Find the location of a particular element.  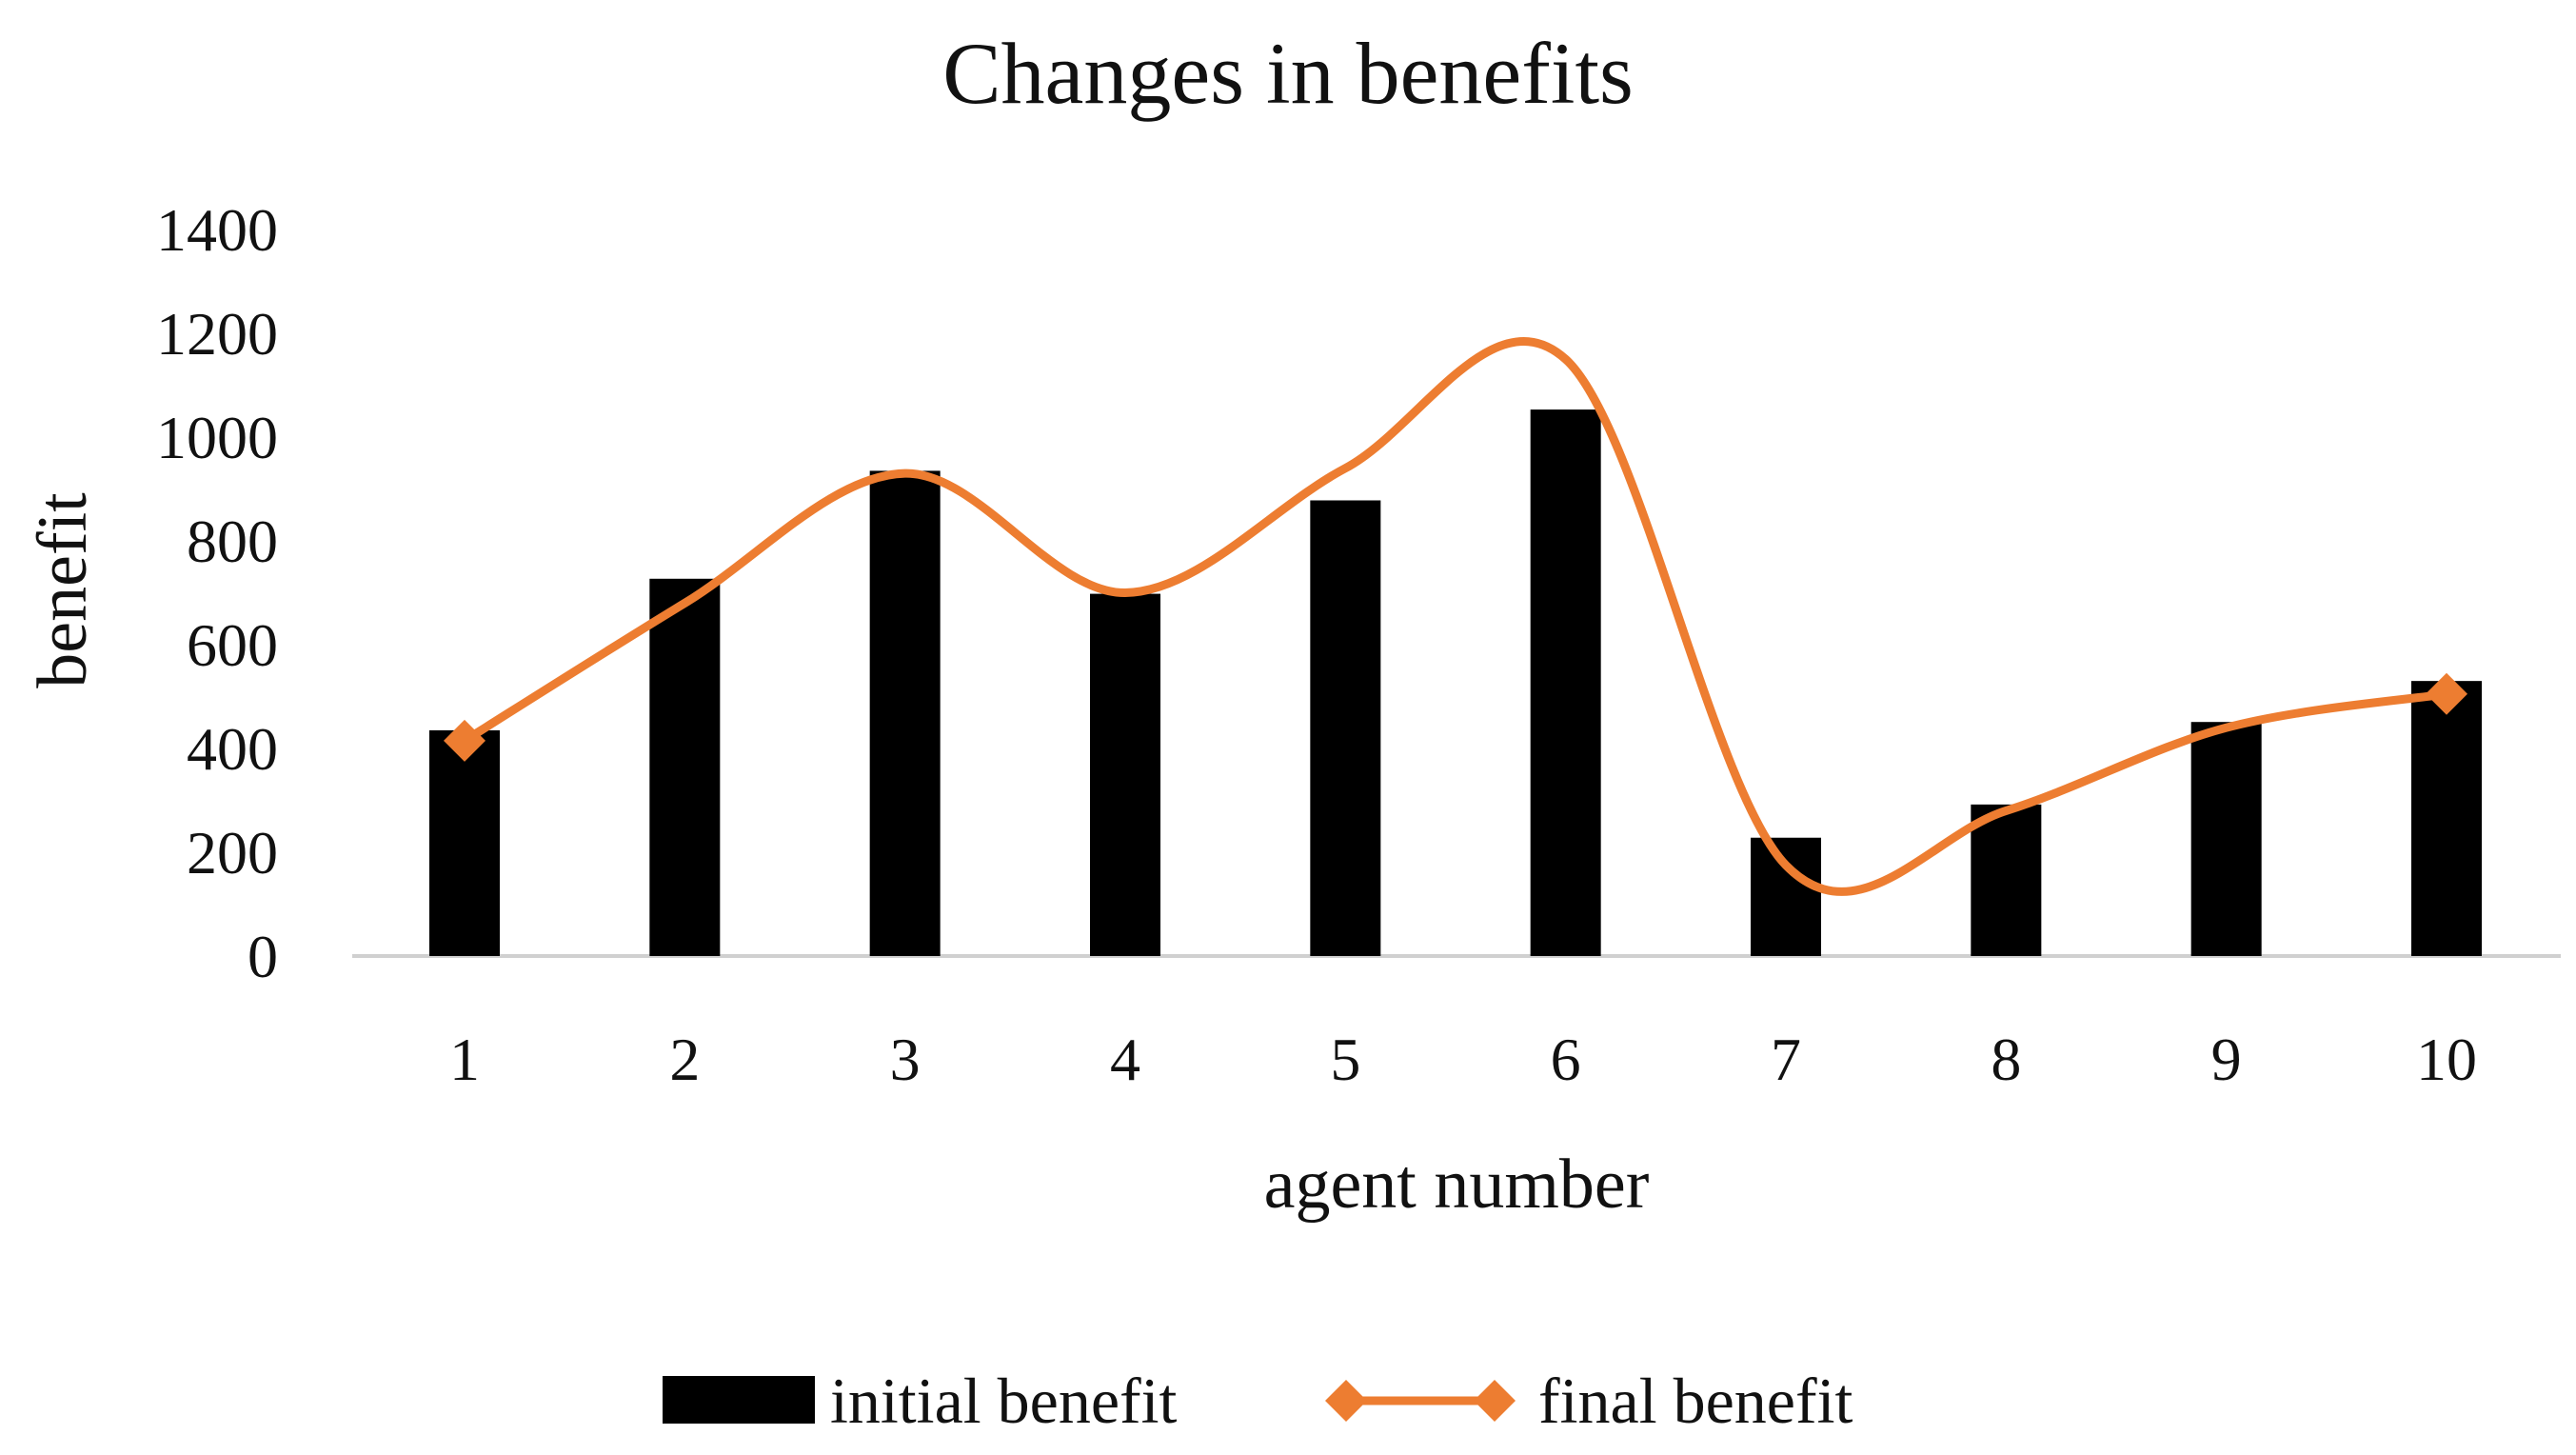

x-axis-ticks: 1 2 3 4 5 6 7 8 9 10 is located at coordinates (1463, 1059).